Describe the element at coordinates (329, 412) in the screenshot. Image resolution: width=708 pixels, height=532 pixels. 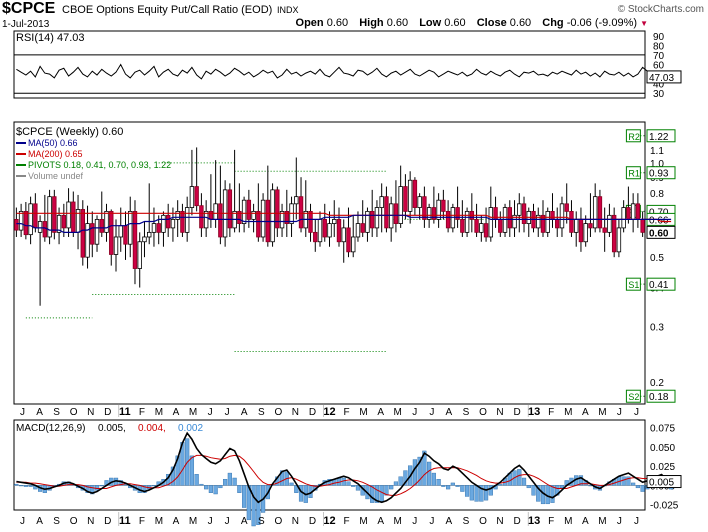
I see `price-x-tick: 12` at that location.